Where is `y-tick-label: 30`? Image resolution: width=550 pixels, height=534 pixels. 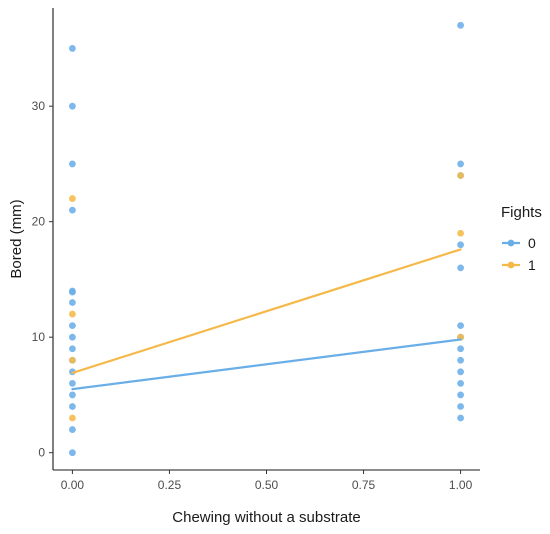
y-tick-label: 30 is located at coordinates (39, 106).